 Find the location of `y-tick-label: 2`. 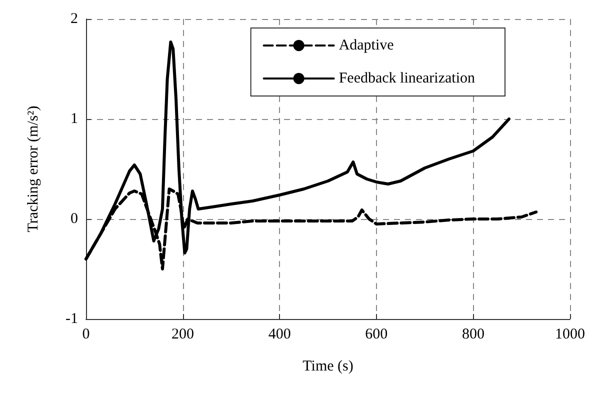

y-tick-label: 2 is located at coordinates (74, 19).